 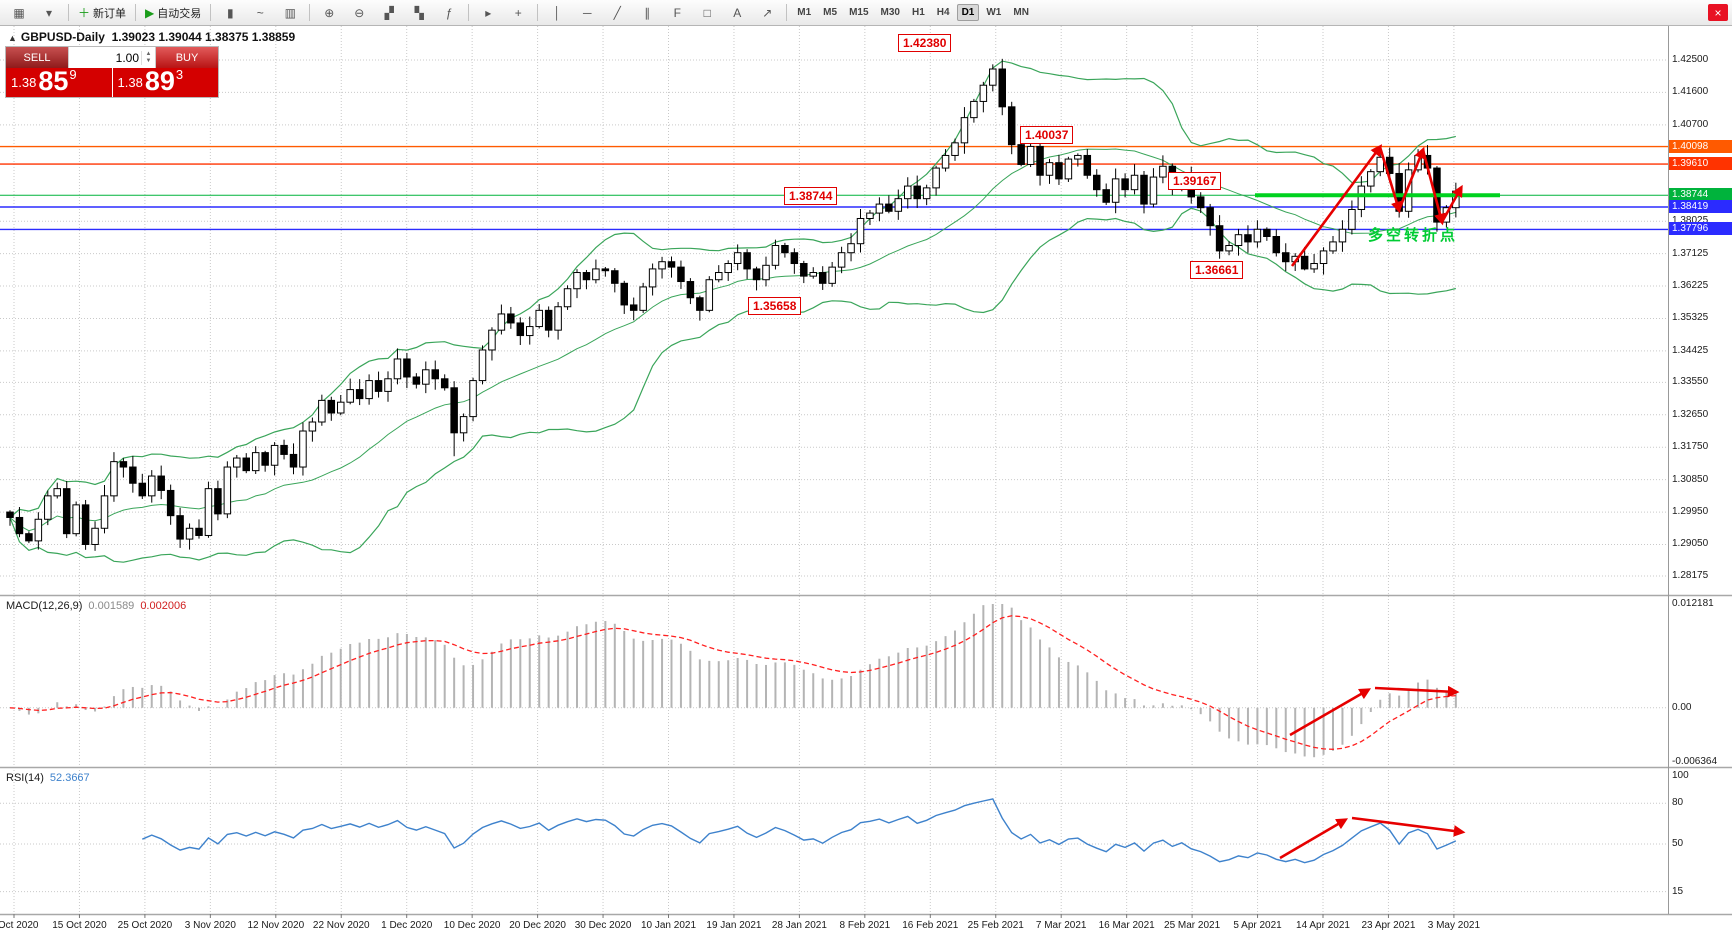 What do you see at coordinates (1680, 775) in the screenshot?
I see `rsi-axis-label: 100` at bounding box center [1680, 775].